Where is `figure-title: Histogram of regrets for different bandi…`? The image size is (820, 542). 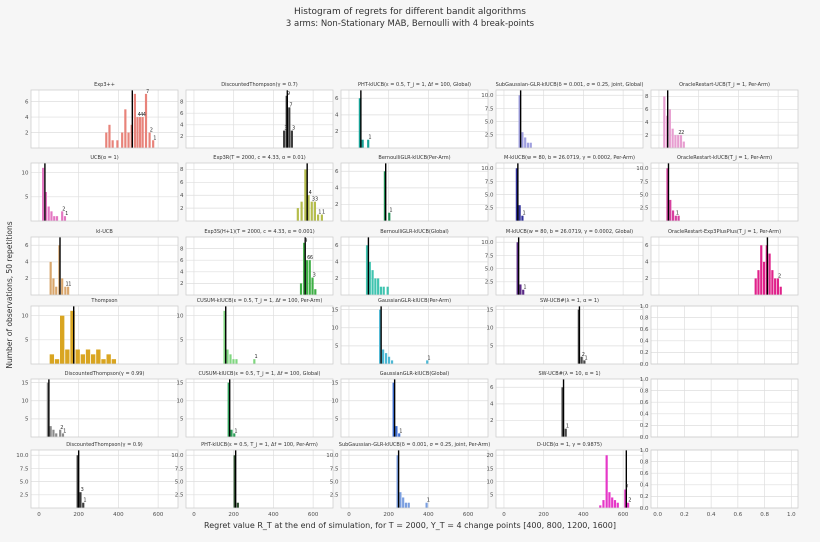
figure-title: Histogram of regrets for different bandi… is located at coordinates (410, 12).